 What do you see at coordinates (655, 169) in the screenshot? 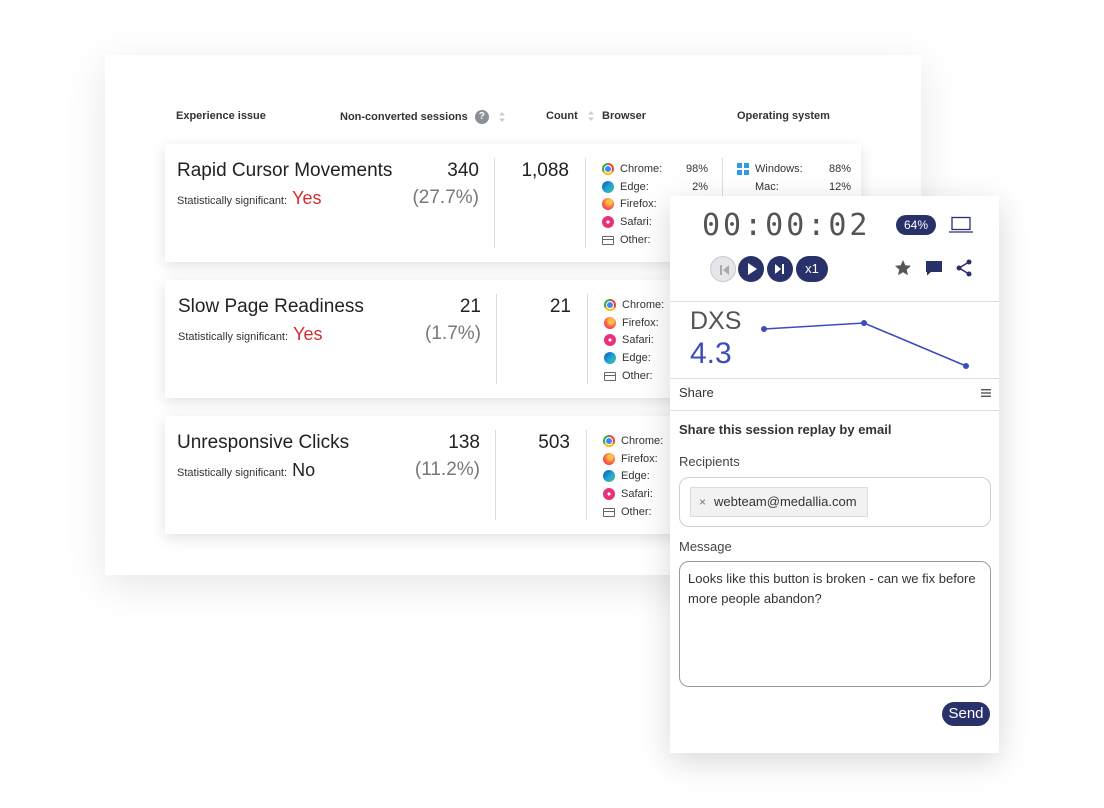
I see `browser-item: Chrome: 98%` at bounding box center [655, 169].